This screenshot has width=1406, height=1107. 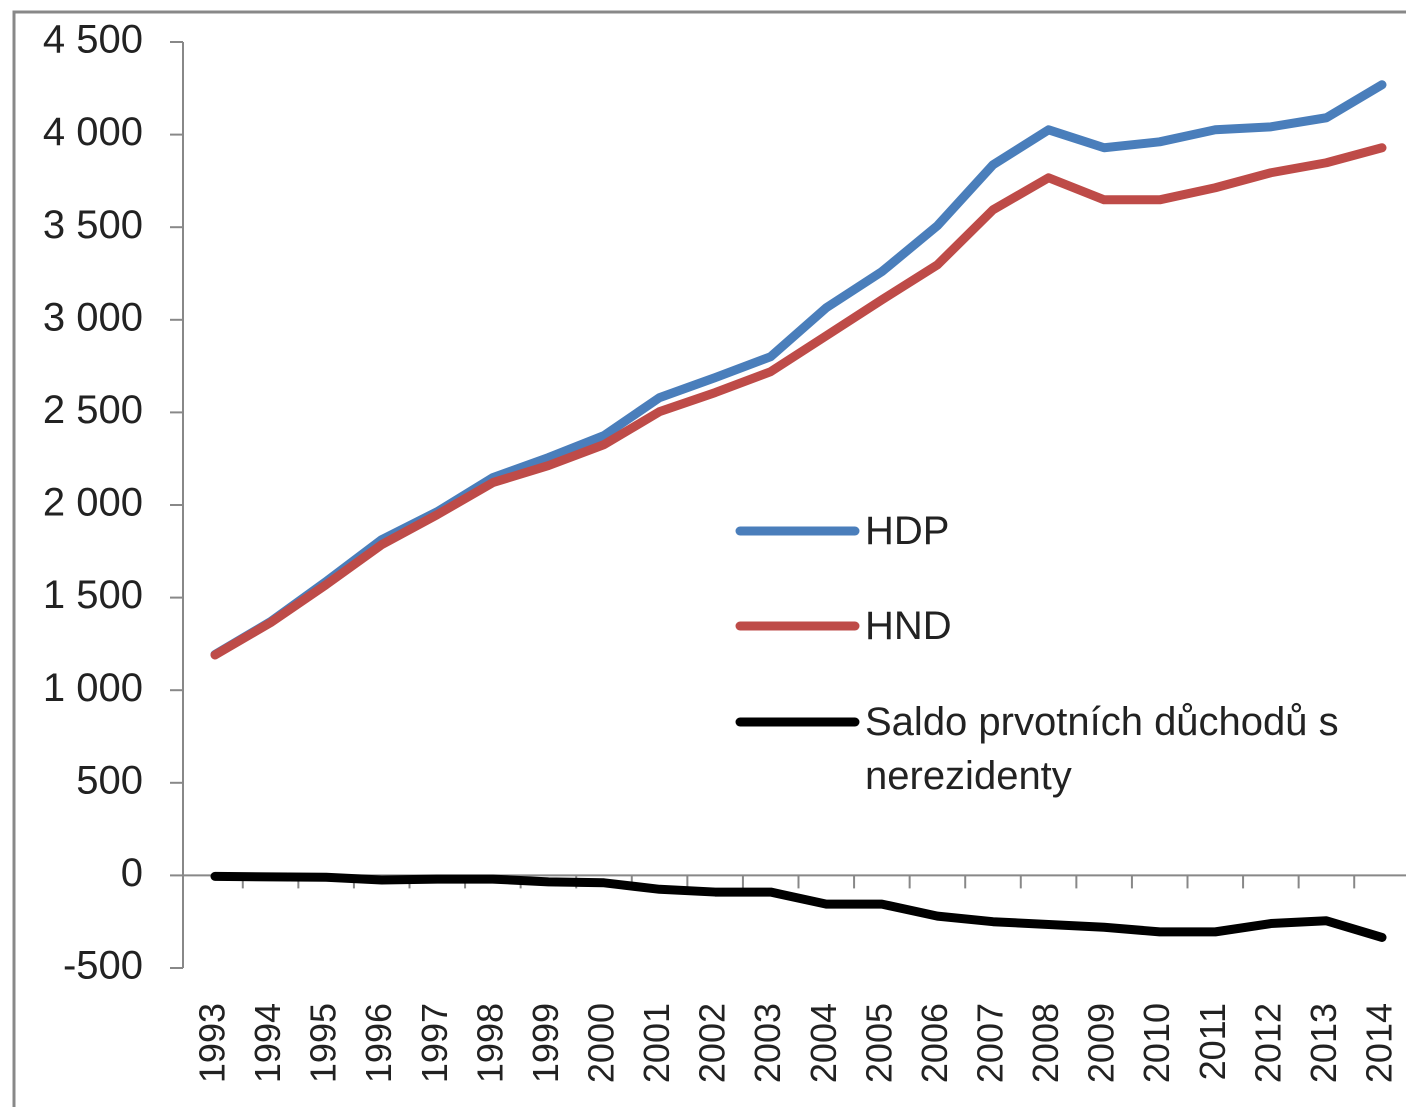 I want to click on legend-label: HDP, so click(x=907, y=531).